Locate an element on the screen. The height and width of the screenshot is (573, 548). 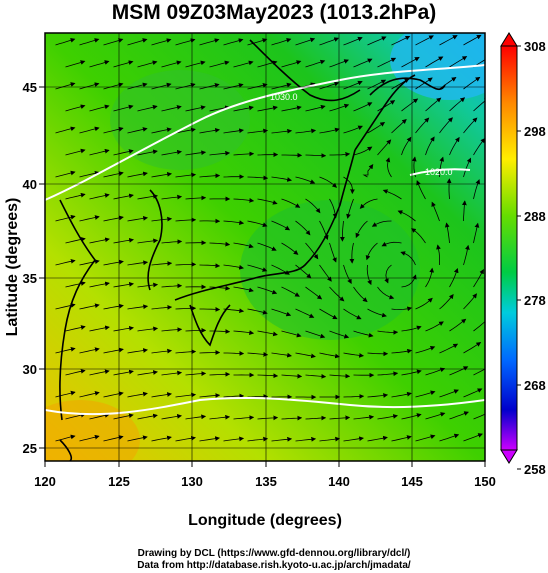
colorbar-tick: 298 is located at coordinates (535, 131).